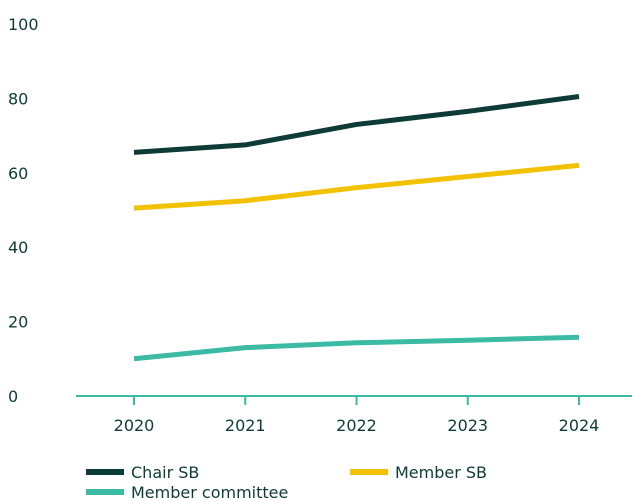 Image resolution: width=632 pixels, height=501 pixels. I want to click on x-tick-label: 2021, so click(245, 425).